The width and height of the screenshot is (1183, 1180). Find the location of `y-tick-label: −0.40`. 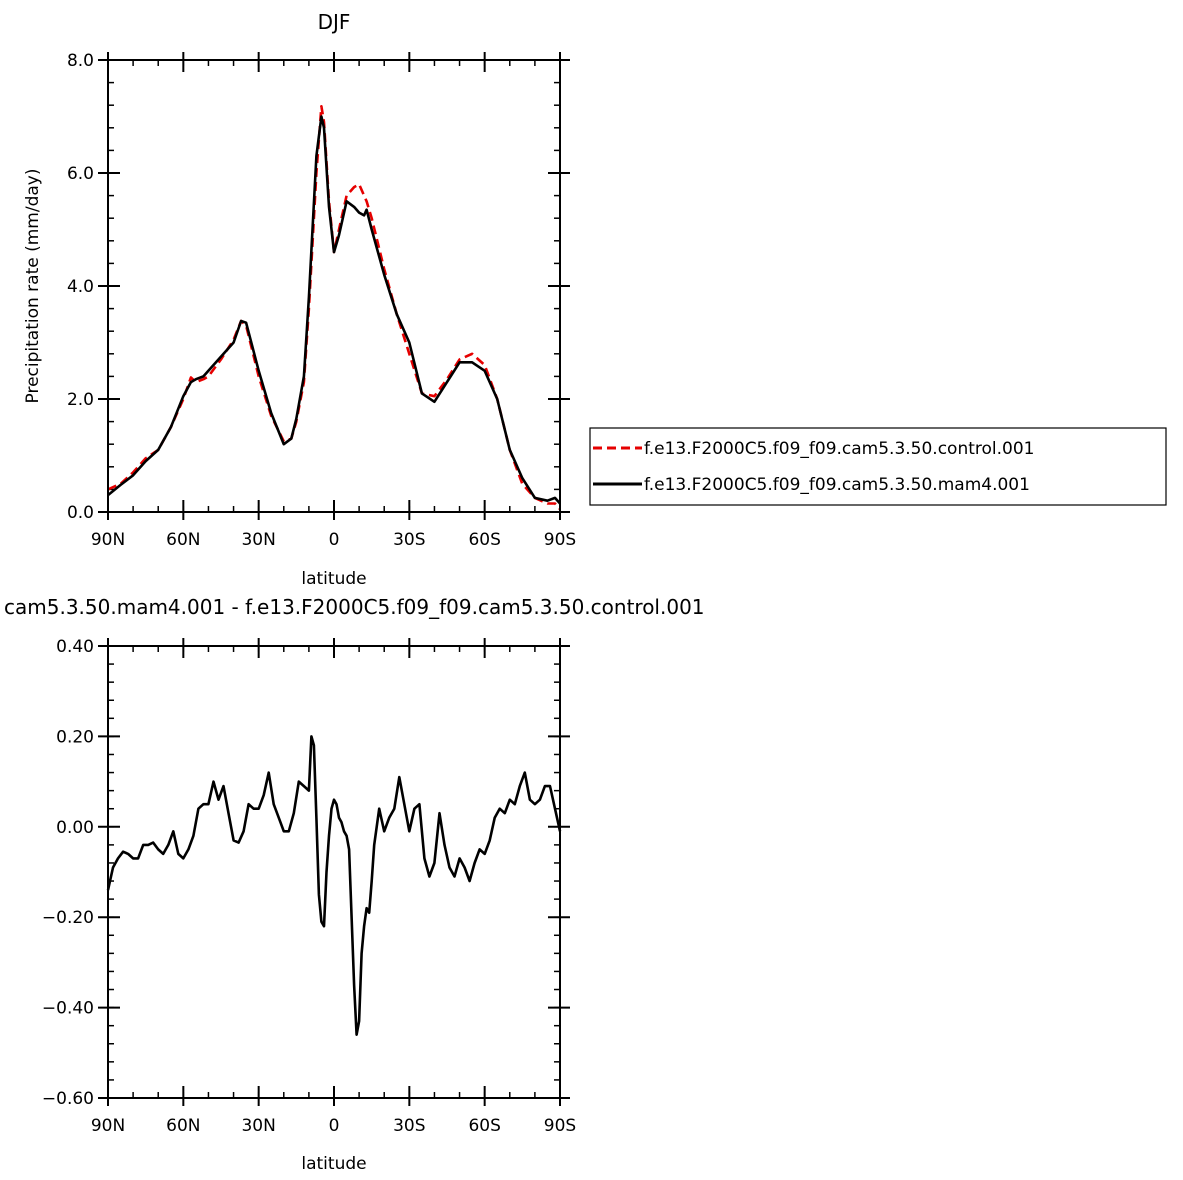

y-tick-label: −0.40 is located at coordinates (68, 1009).